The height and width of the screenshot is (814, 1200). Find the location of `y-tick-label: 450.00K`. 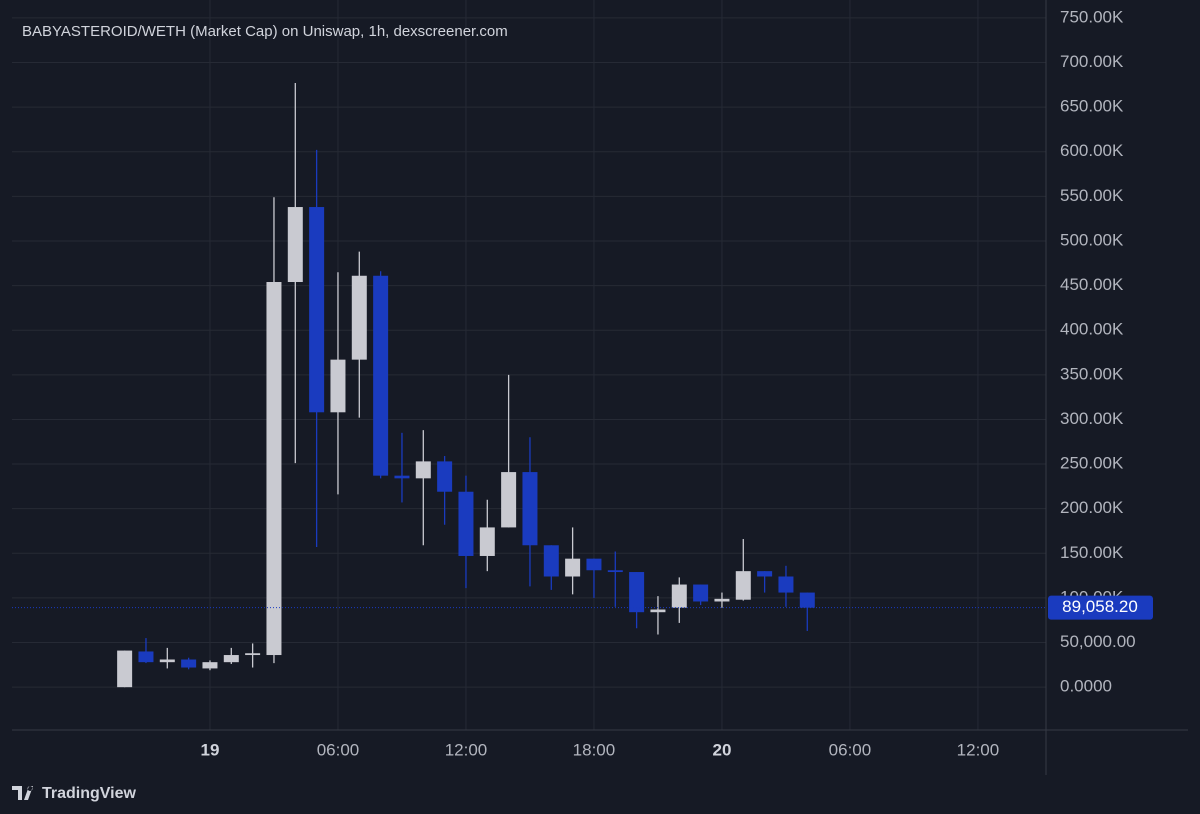

y-tick-label: 450.00K is located at coordinates (1092, 284).